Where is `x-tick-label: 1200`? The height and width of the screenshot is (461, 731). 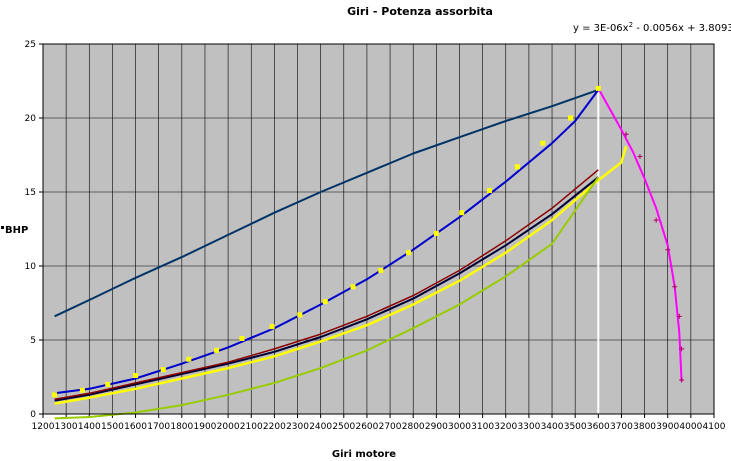
x-tick-label: 1200 is located at coordinates (43, 427).